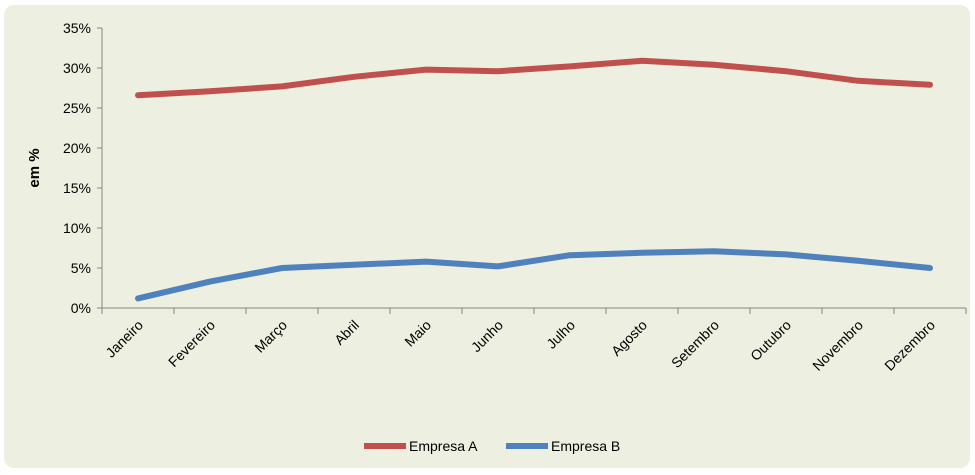 This screenshot has width=975, height=475. I want to click on y-ticks: 0% 5% 10% 15% 20% 25% 30% 35%, so click(82, 168).